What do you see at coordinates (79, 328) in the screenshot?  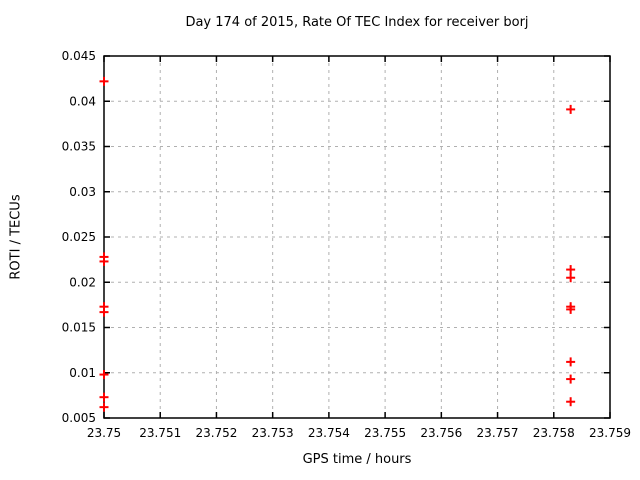 I see `y-tick-label: 0.015` at bounding box center [79, 328].